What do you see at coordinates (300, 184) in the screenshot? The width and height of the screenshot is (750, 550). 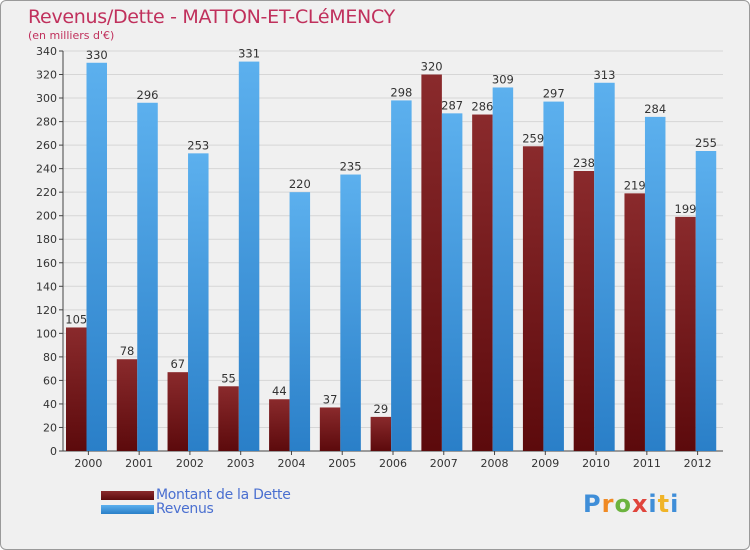 I see `data-label-revenue: 220` at bounding box center [300, 184].